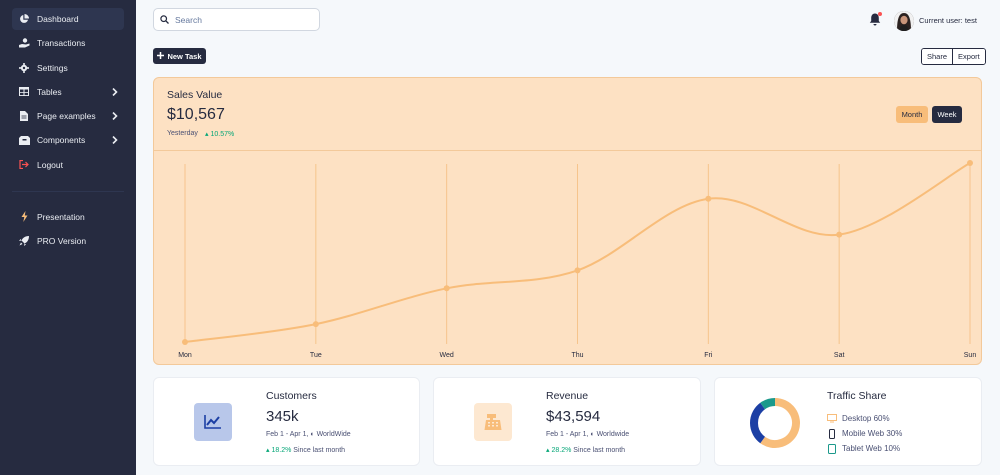 This screenshot has width=1000, height=475. Describe the element at coordinates (61, 43) in the screenshot. I see `sidebar-item-label: Transactions` at that location.